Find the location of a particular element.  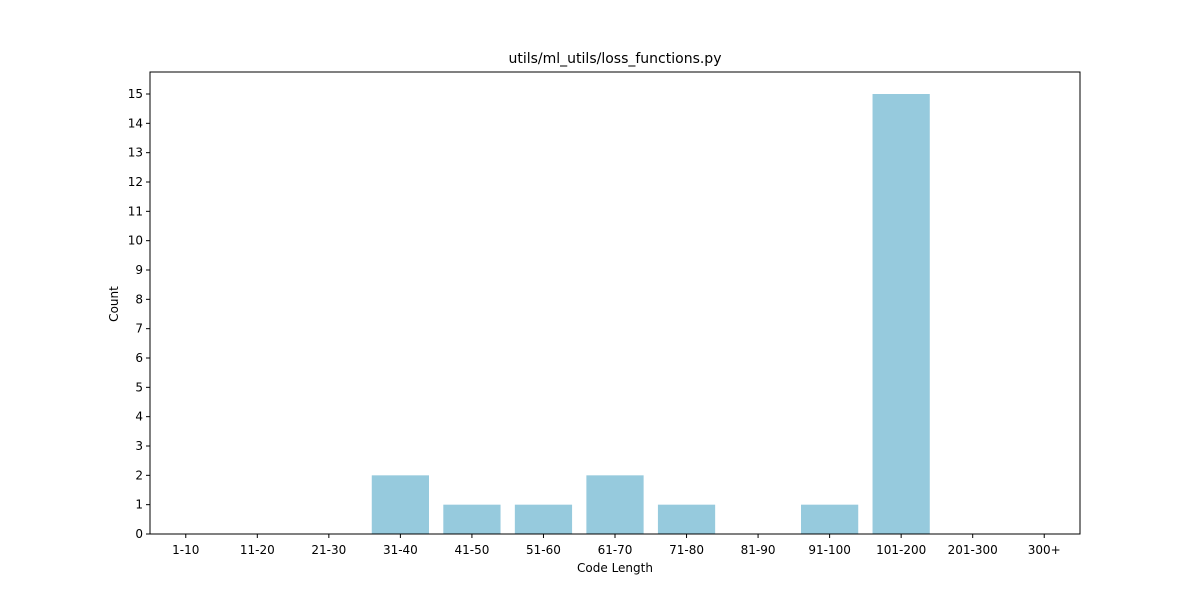

x-tick-label: 21-30 is located at coordinates (328, 550).